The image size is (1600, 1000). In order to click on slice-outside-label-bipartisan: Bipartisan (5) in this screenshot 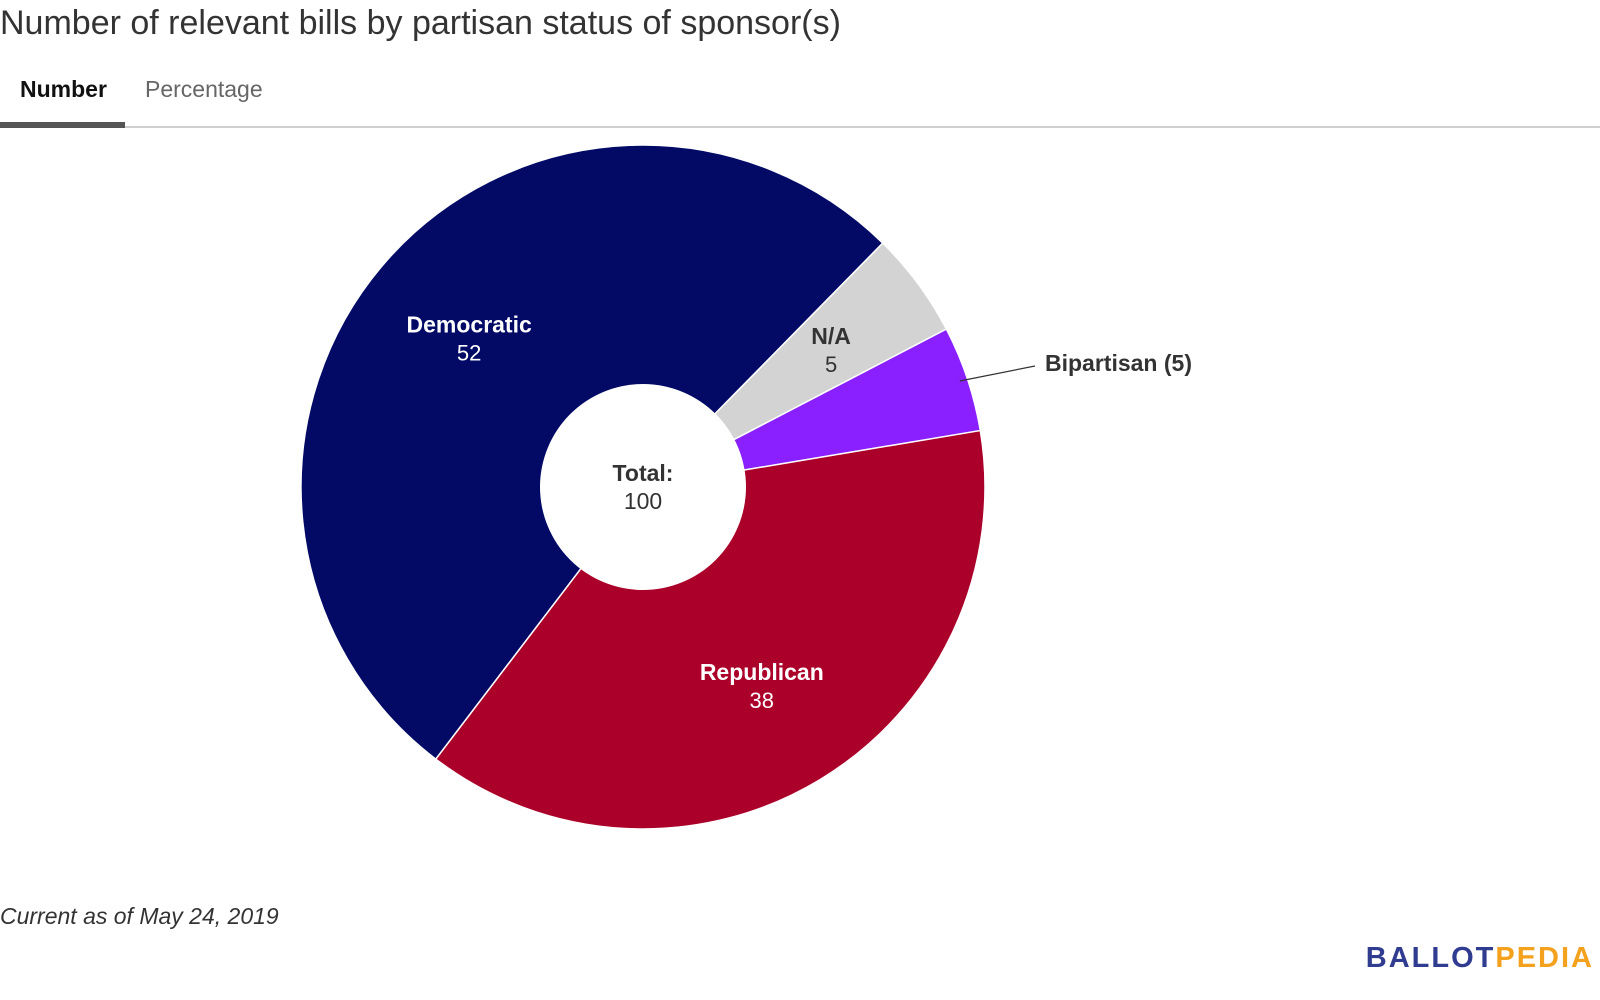, I will do `click(1118, 363)`.